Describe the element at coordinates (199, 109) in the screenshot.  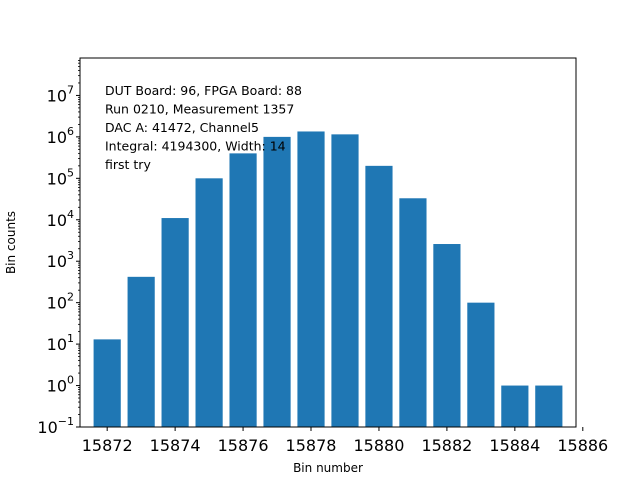
I see `annotation-line: Run 0210, Measurement 1357` at that location.